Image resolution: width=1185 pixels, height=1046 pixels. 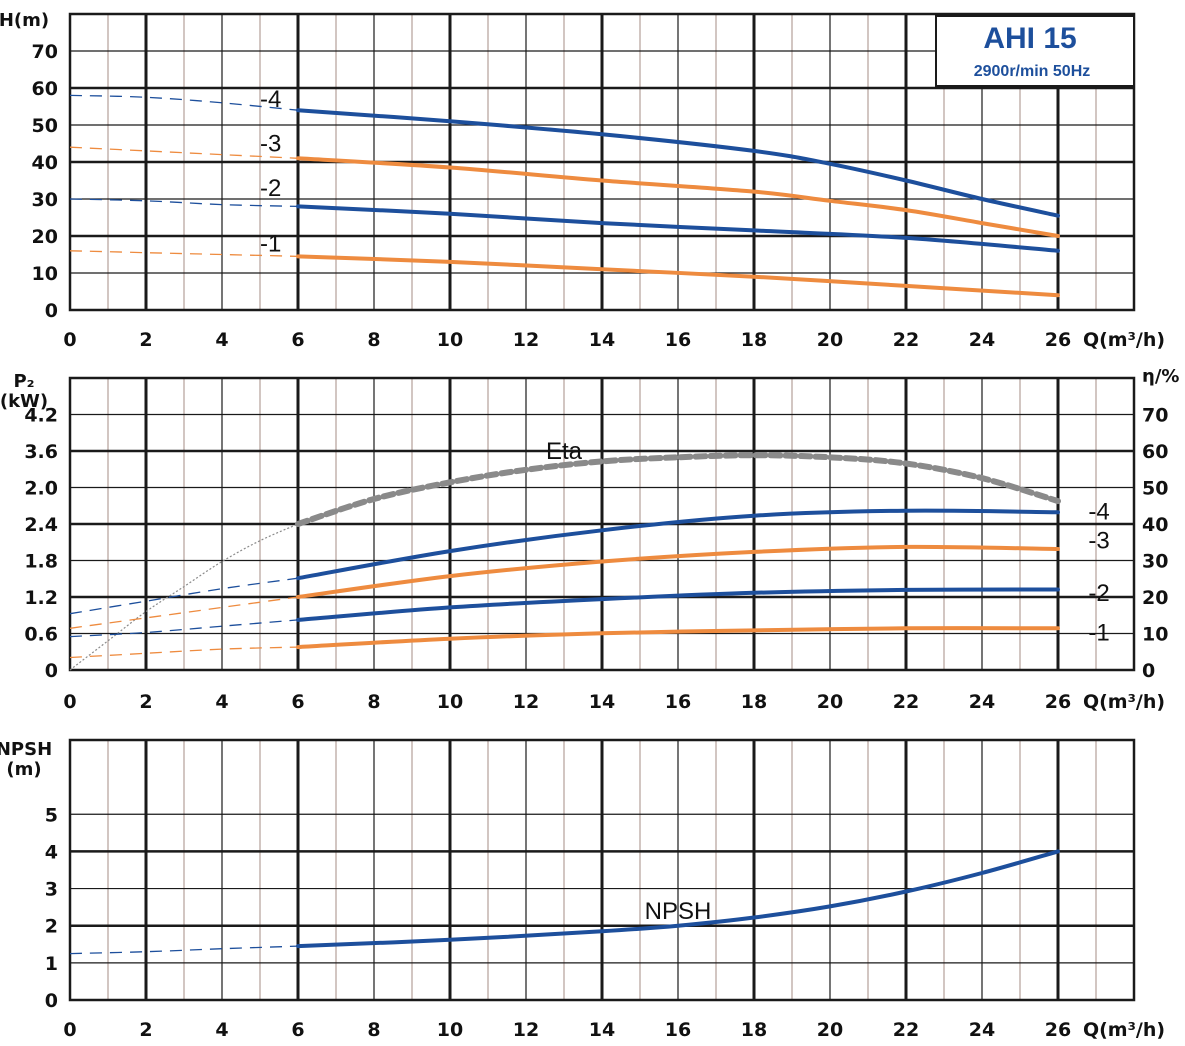 I want to click on y2-tick-label: 60, so click(x=1155, y=452).